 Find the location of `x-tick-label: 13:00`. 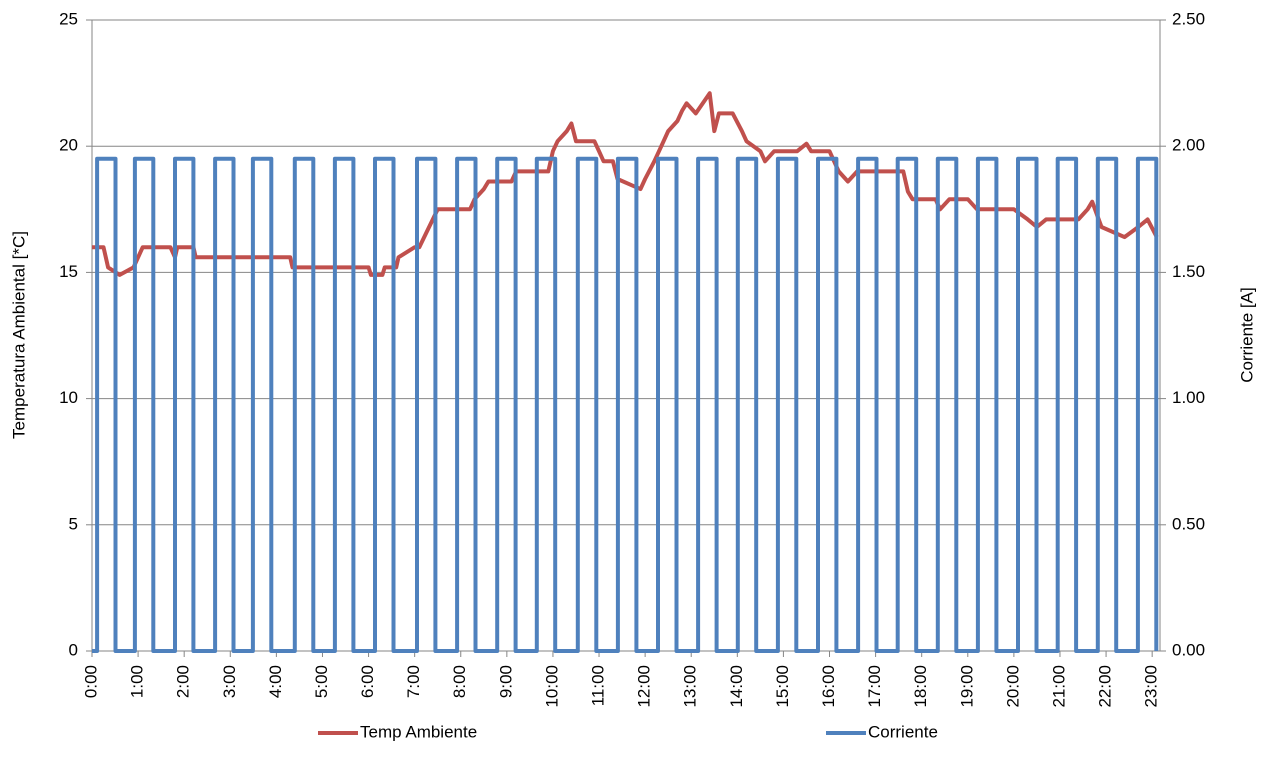

x-tick-label: 13:00 is located at coordinates (690, 686).